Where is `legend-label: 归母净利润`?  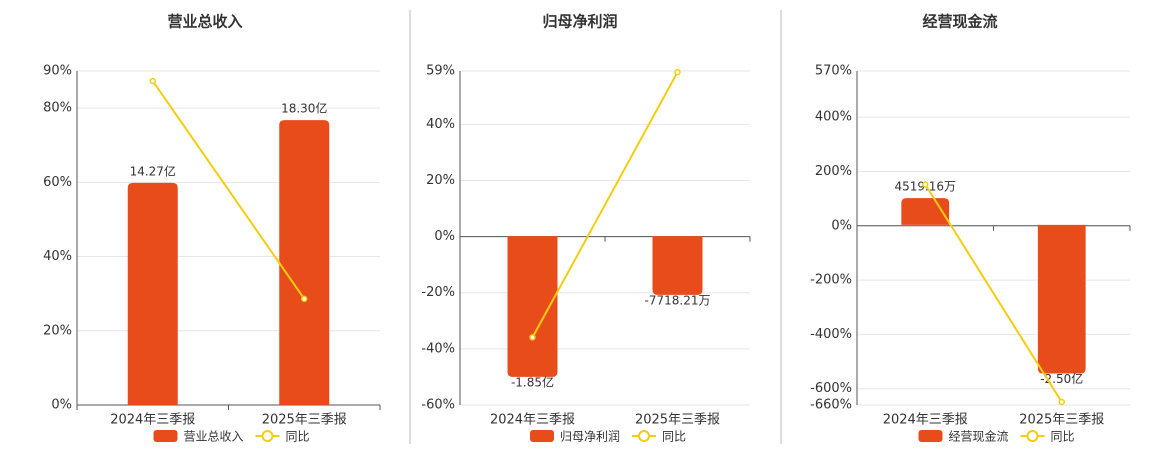 legend-label: 归母净利润 is located at coordinates (590, 437).